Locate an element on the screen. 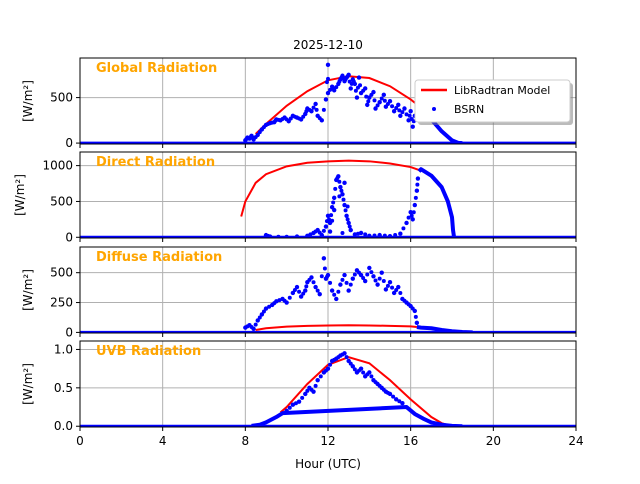 The width and height of the screenshot is (640, 484). legend-box is located at coordinates (492, 101).